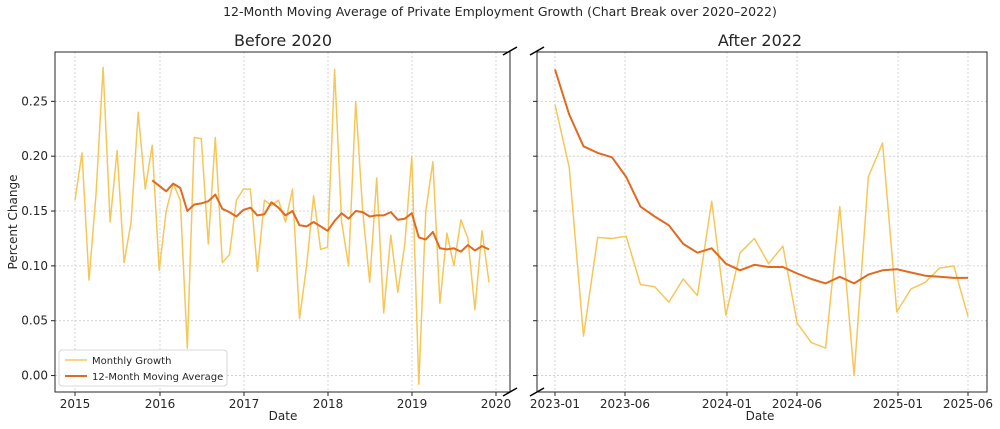 The image size is (1000, 429). What do you see at coordinates (320, 216) in the screenshot?
I see `moving-average-line-left` at bounding box center [320, 216].